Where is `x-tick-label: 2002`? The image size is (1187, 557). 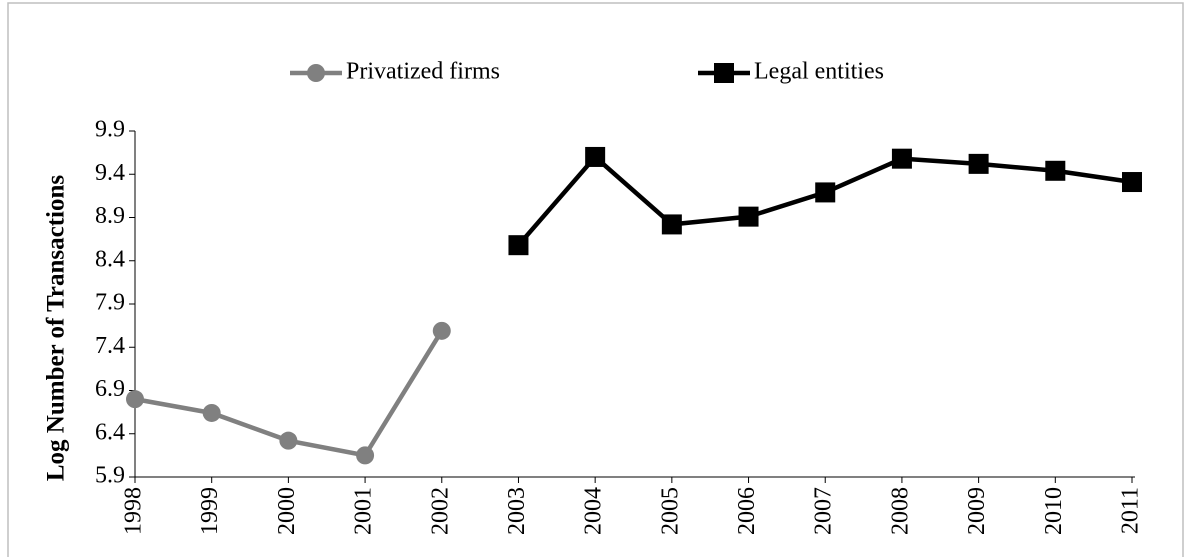
x-tick-label: 2002 is located at coordinates (440, 511).